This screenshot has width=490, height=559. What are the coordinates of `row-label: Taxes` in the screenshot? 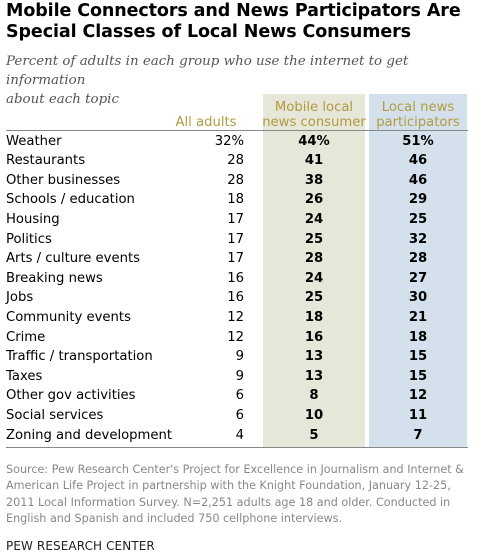 It's located at (24, 376).